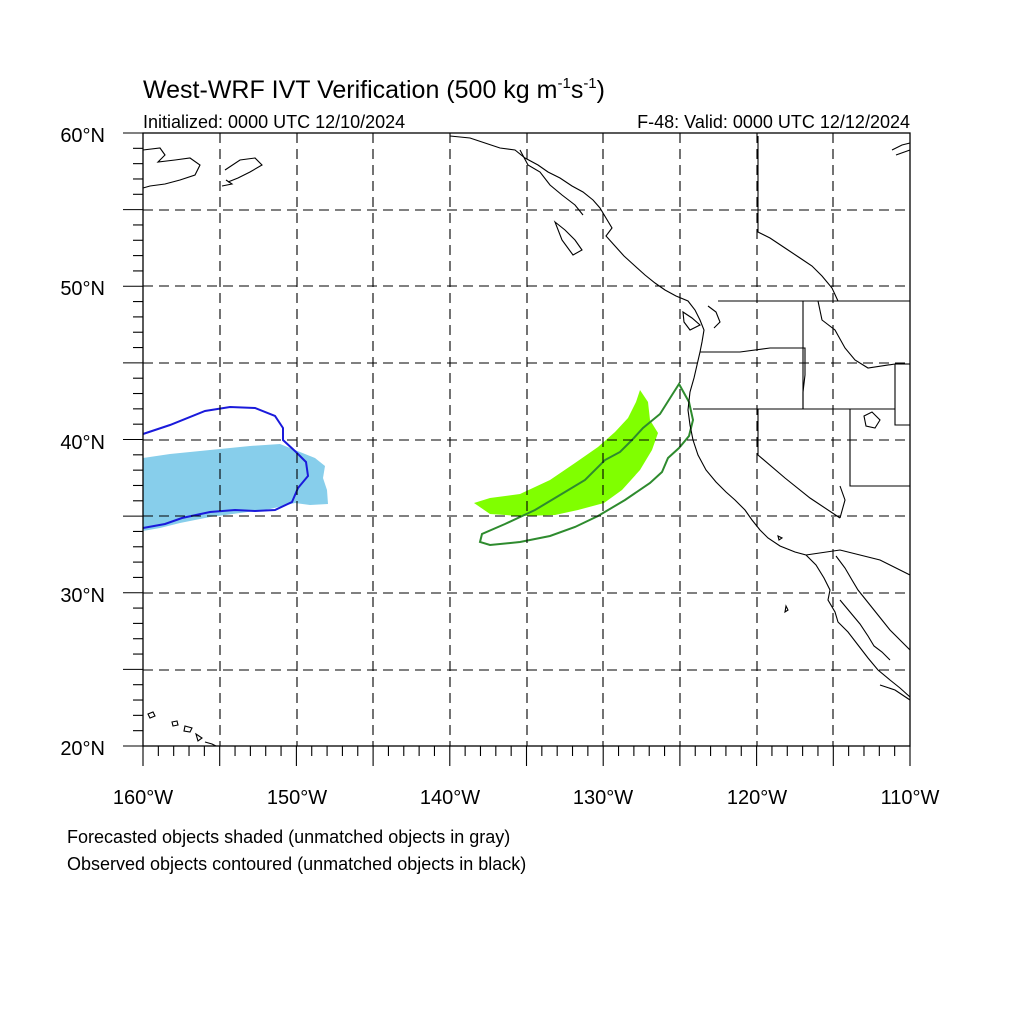 The width and height of the screenshot is (1024, 1024). I want to click on lon-label-130w: 130°W, so click(603, 798).